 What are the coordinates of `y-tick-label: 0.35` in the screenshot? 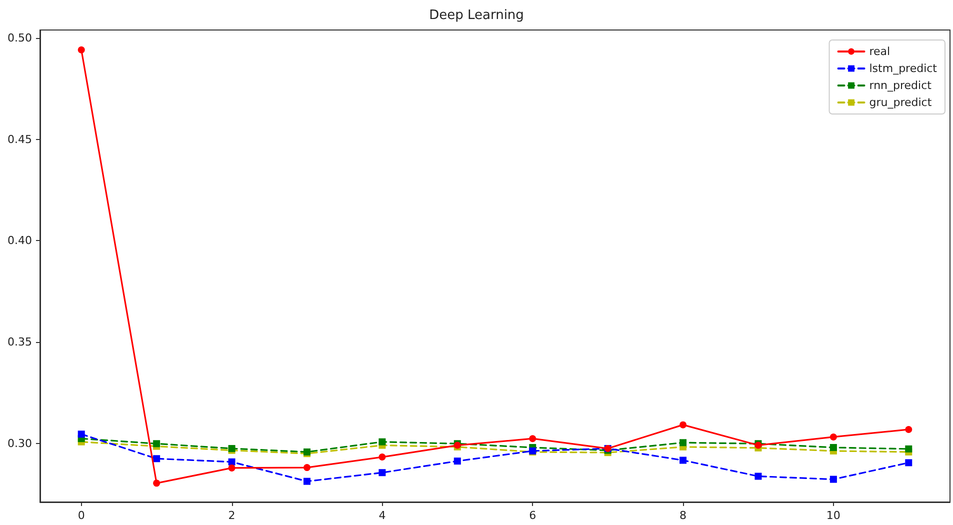 It's located at (20, 341).